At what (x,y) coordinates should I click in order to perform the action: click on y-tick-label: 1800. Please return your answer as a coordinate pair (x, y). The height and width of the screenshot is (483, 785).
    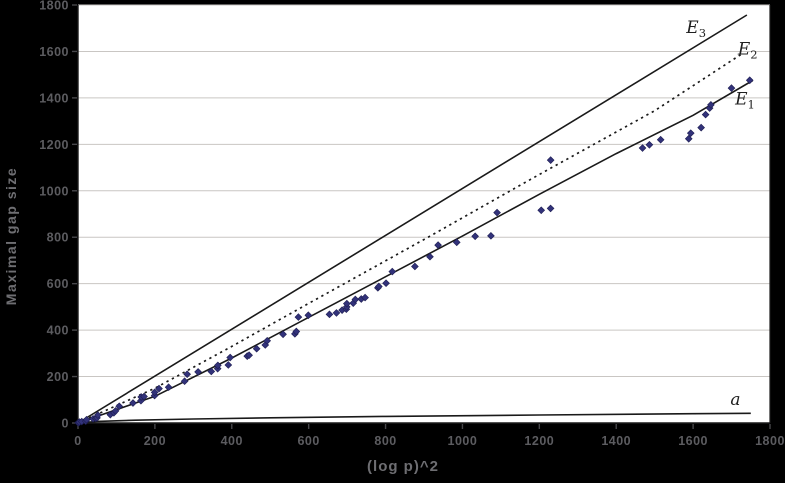
    Looking at the image, I should click on (54, 6).